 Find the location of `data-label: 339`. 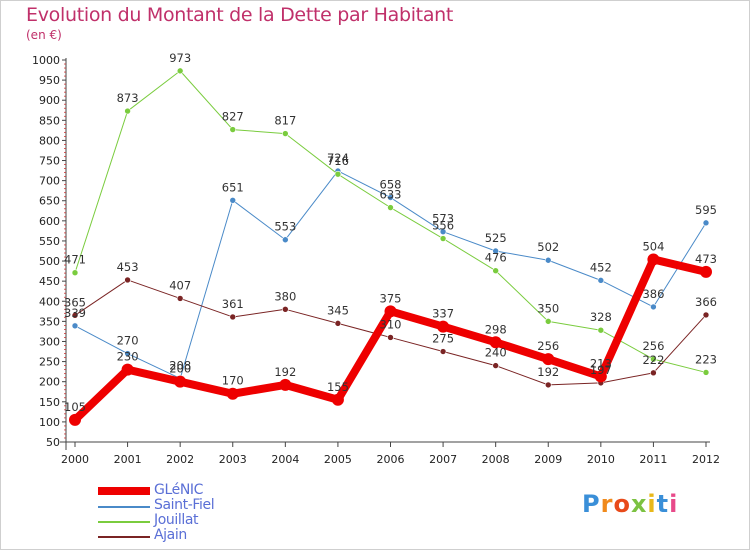

data-label: 339 is located at coordinates (75, 313).